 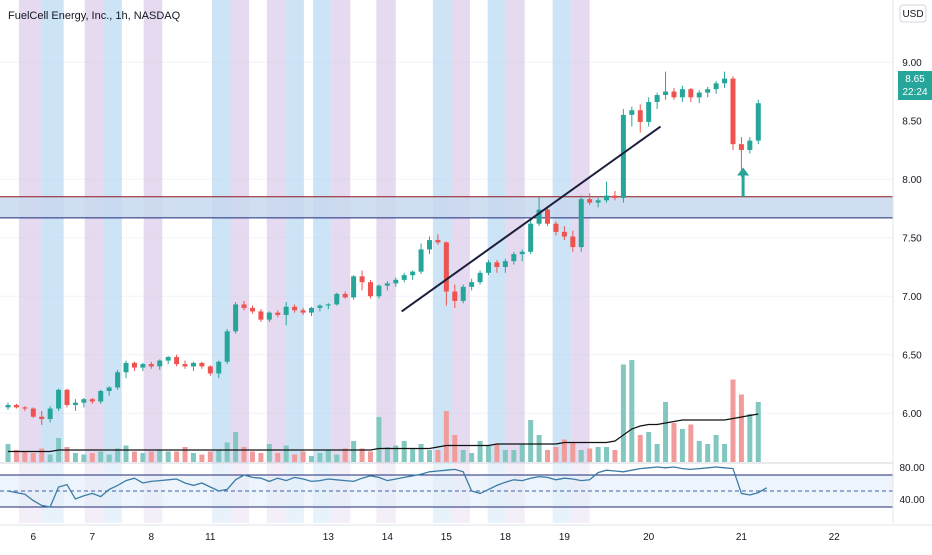 I want to click on rsi-layer, so click(x=446, y=492).